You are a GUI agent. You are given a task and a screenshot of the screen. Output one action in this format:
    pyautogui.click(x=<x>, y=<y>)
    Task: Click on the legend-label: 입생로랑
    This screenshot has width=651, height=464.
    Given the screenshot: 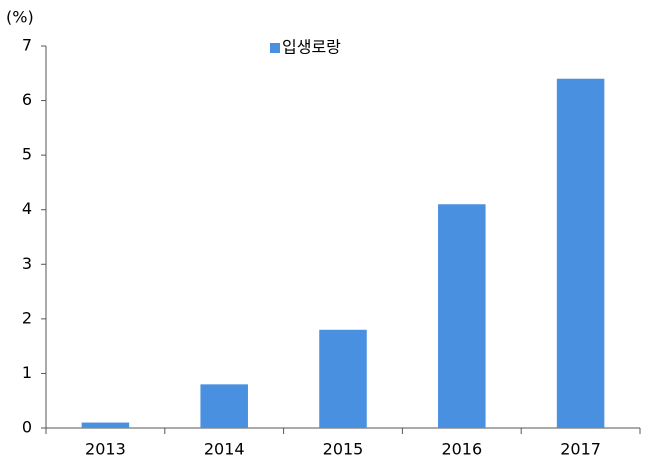 What is the action you would take?
    pyautogui.click(x=311, y=47)
    